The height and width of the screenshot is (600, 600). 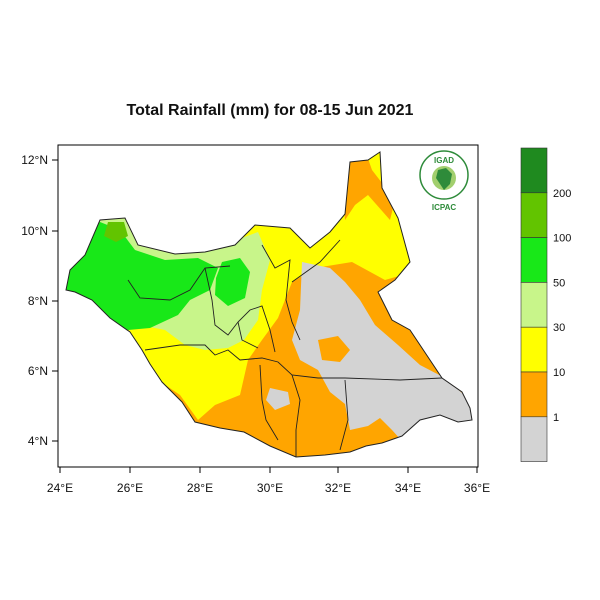 I want to click on fill-below-1mm, so click(x=382, y=359).